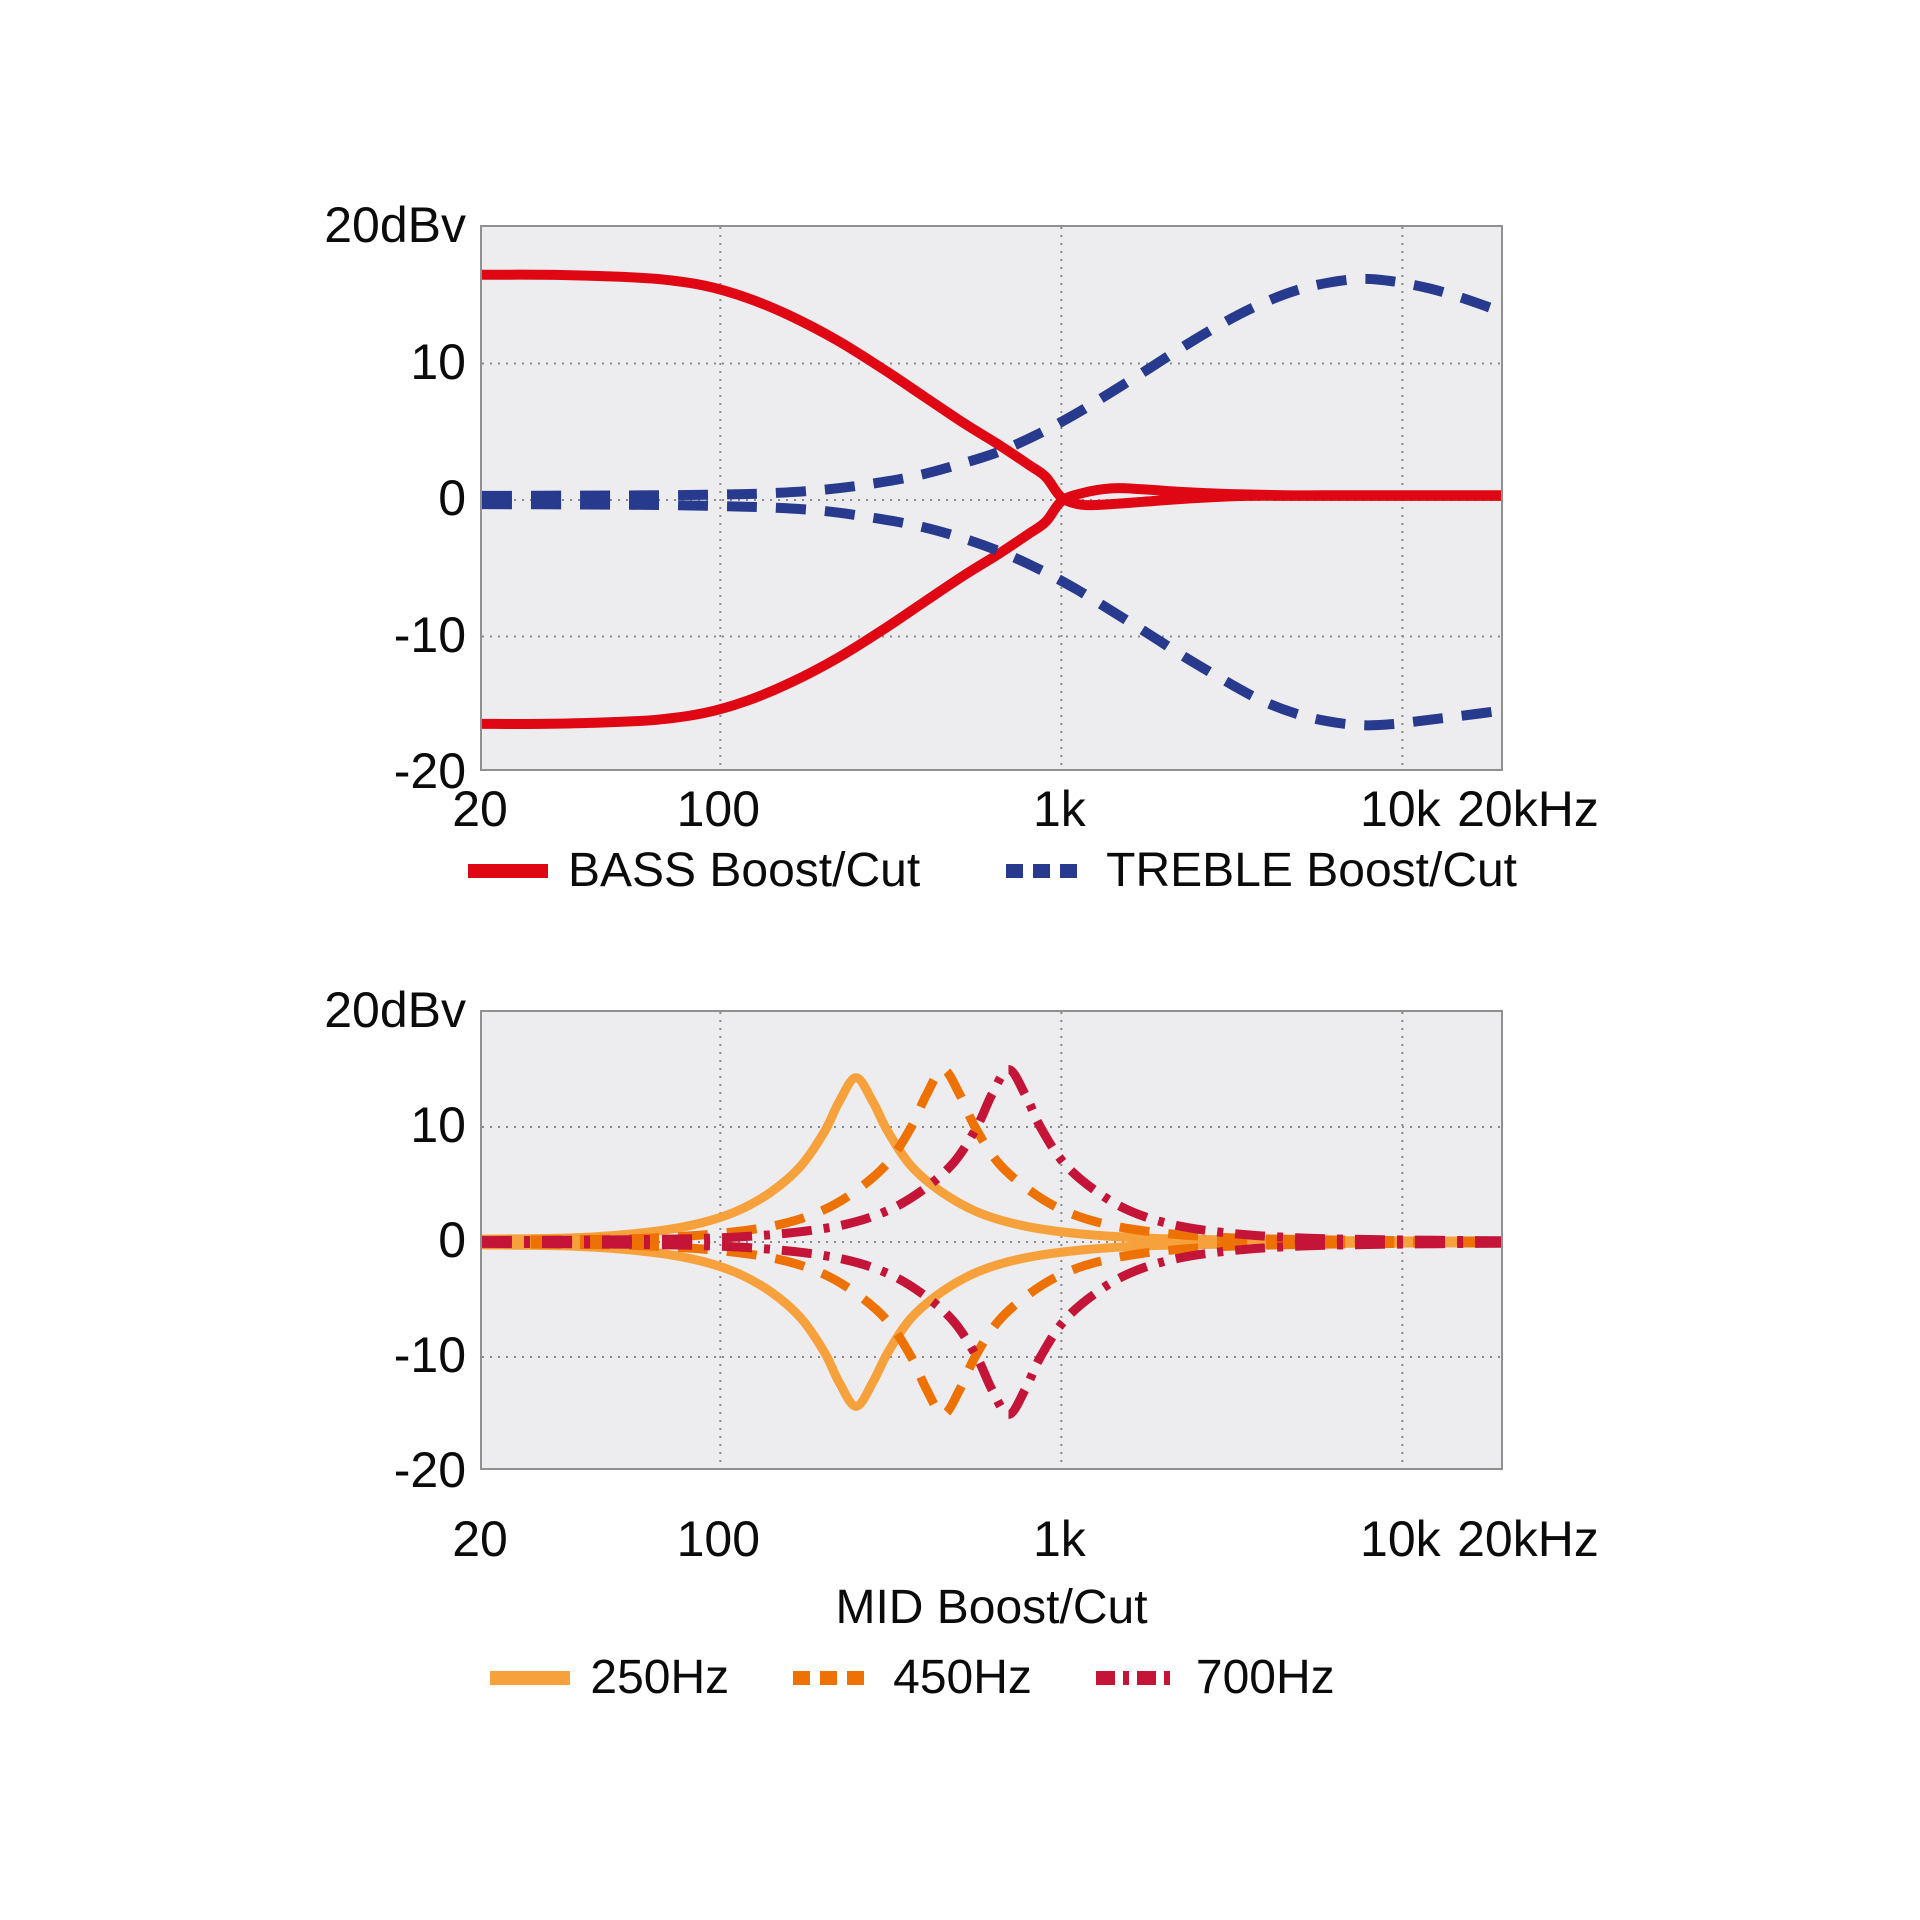 This screenshot has width=1920, height=1920. I want to click on legend-item-bass: BASS Boost/Cut, so click(693, 871).